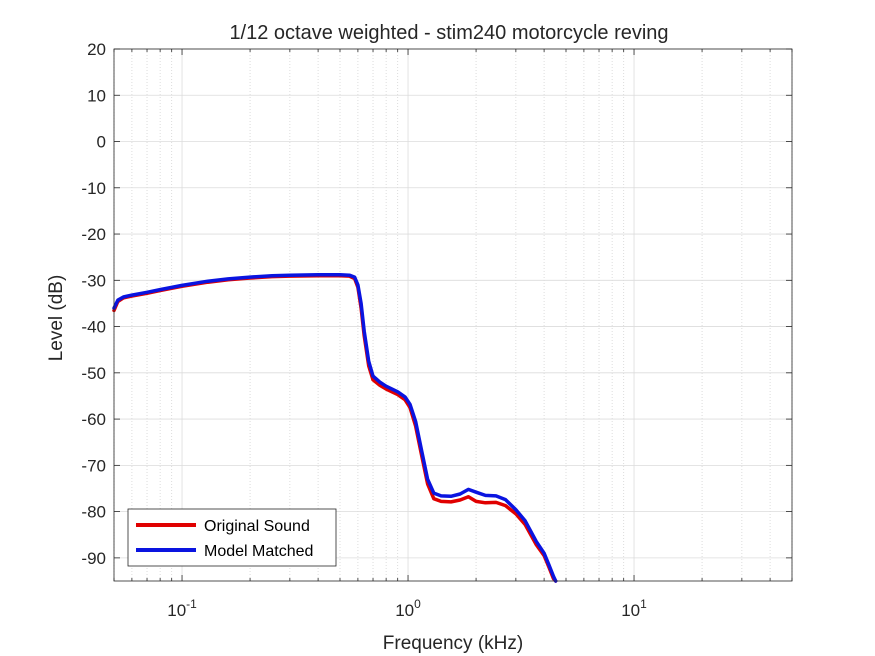 Image resolution: width=875 pixels, height=656 pixels. Describe the element at coordinates (101, 142) in the screenshot. I see `y-tick-label: 0` at that location.